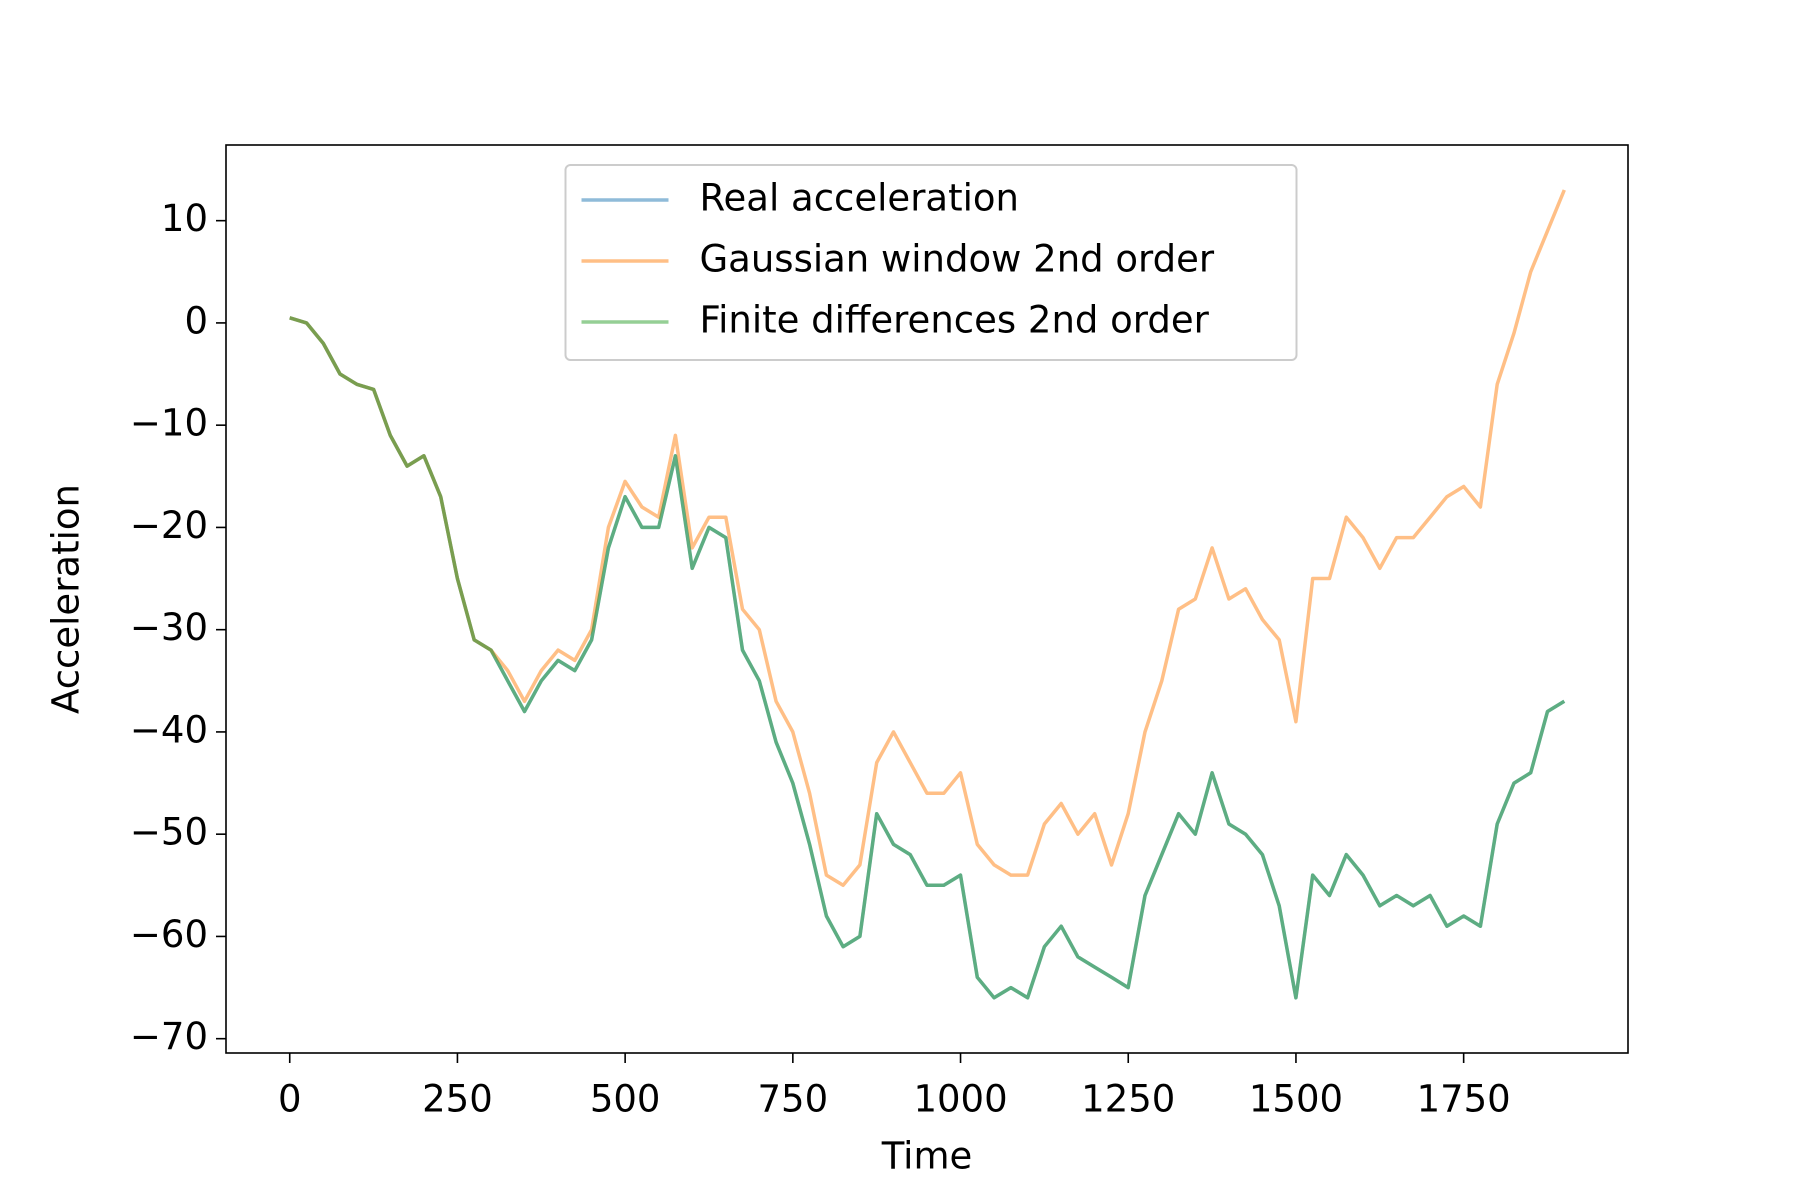 The image size is (1800, 1200). Describe the element at coordinates (169, 627) in the screenshot. I see `y-tick-label: −30` at that location.